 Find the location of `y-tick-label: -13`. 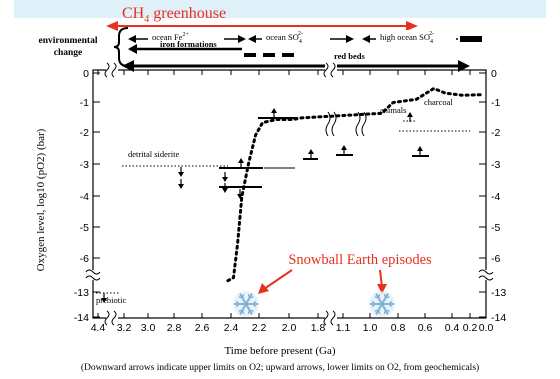

y-tick-label: -13 is located at coordinates (498, 293).